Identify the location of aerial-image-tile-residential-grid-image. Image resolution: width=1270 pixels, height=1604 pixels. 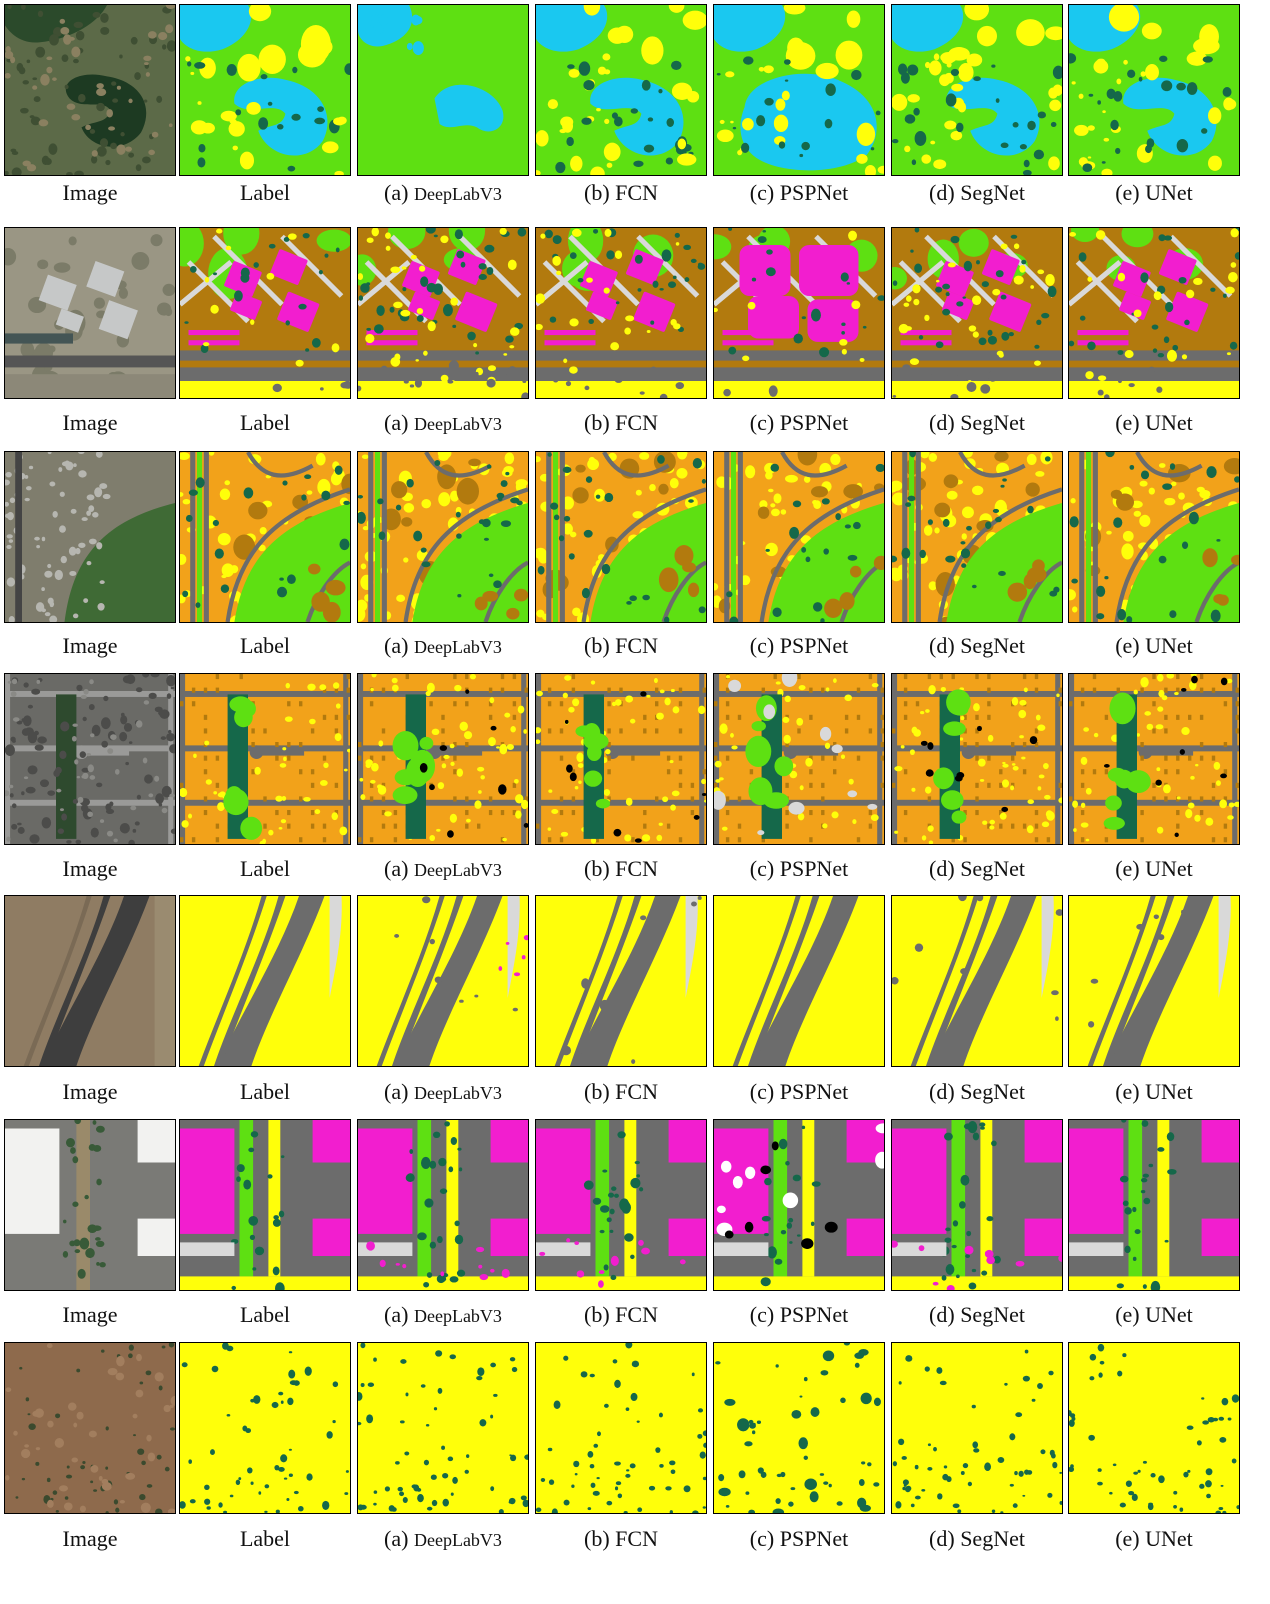
(90, 759).